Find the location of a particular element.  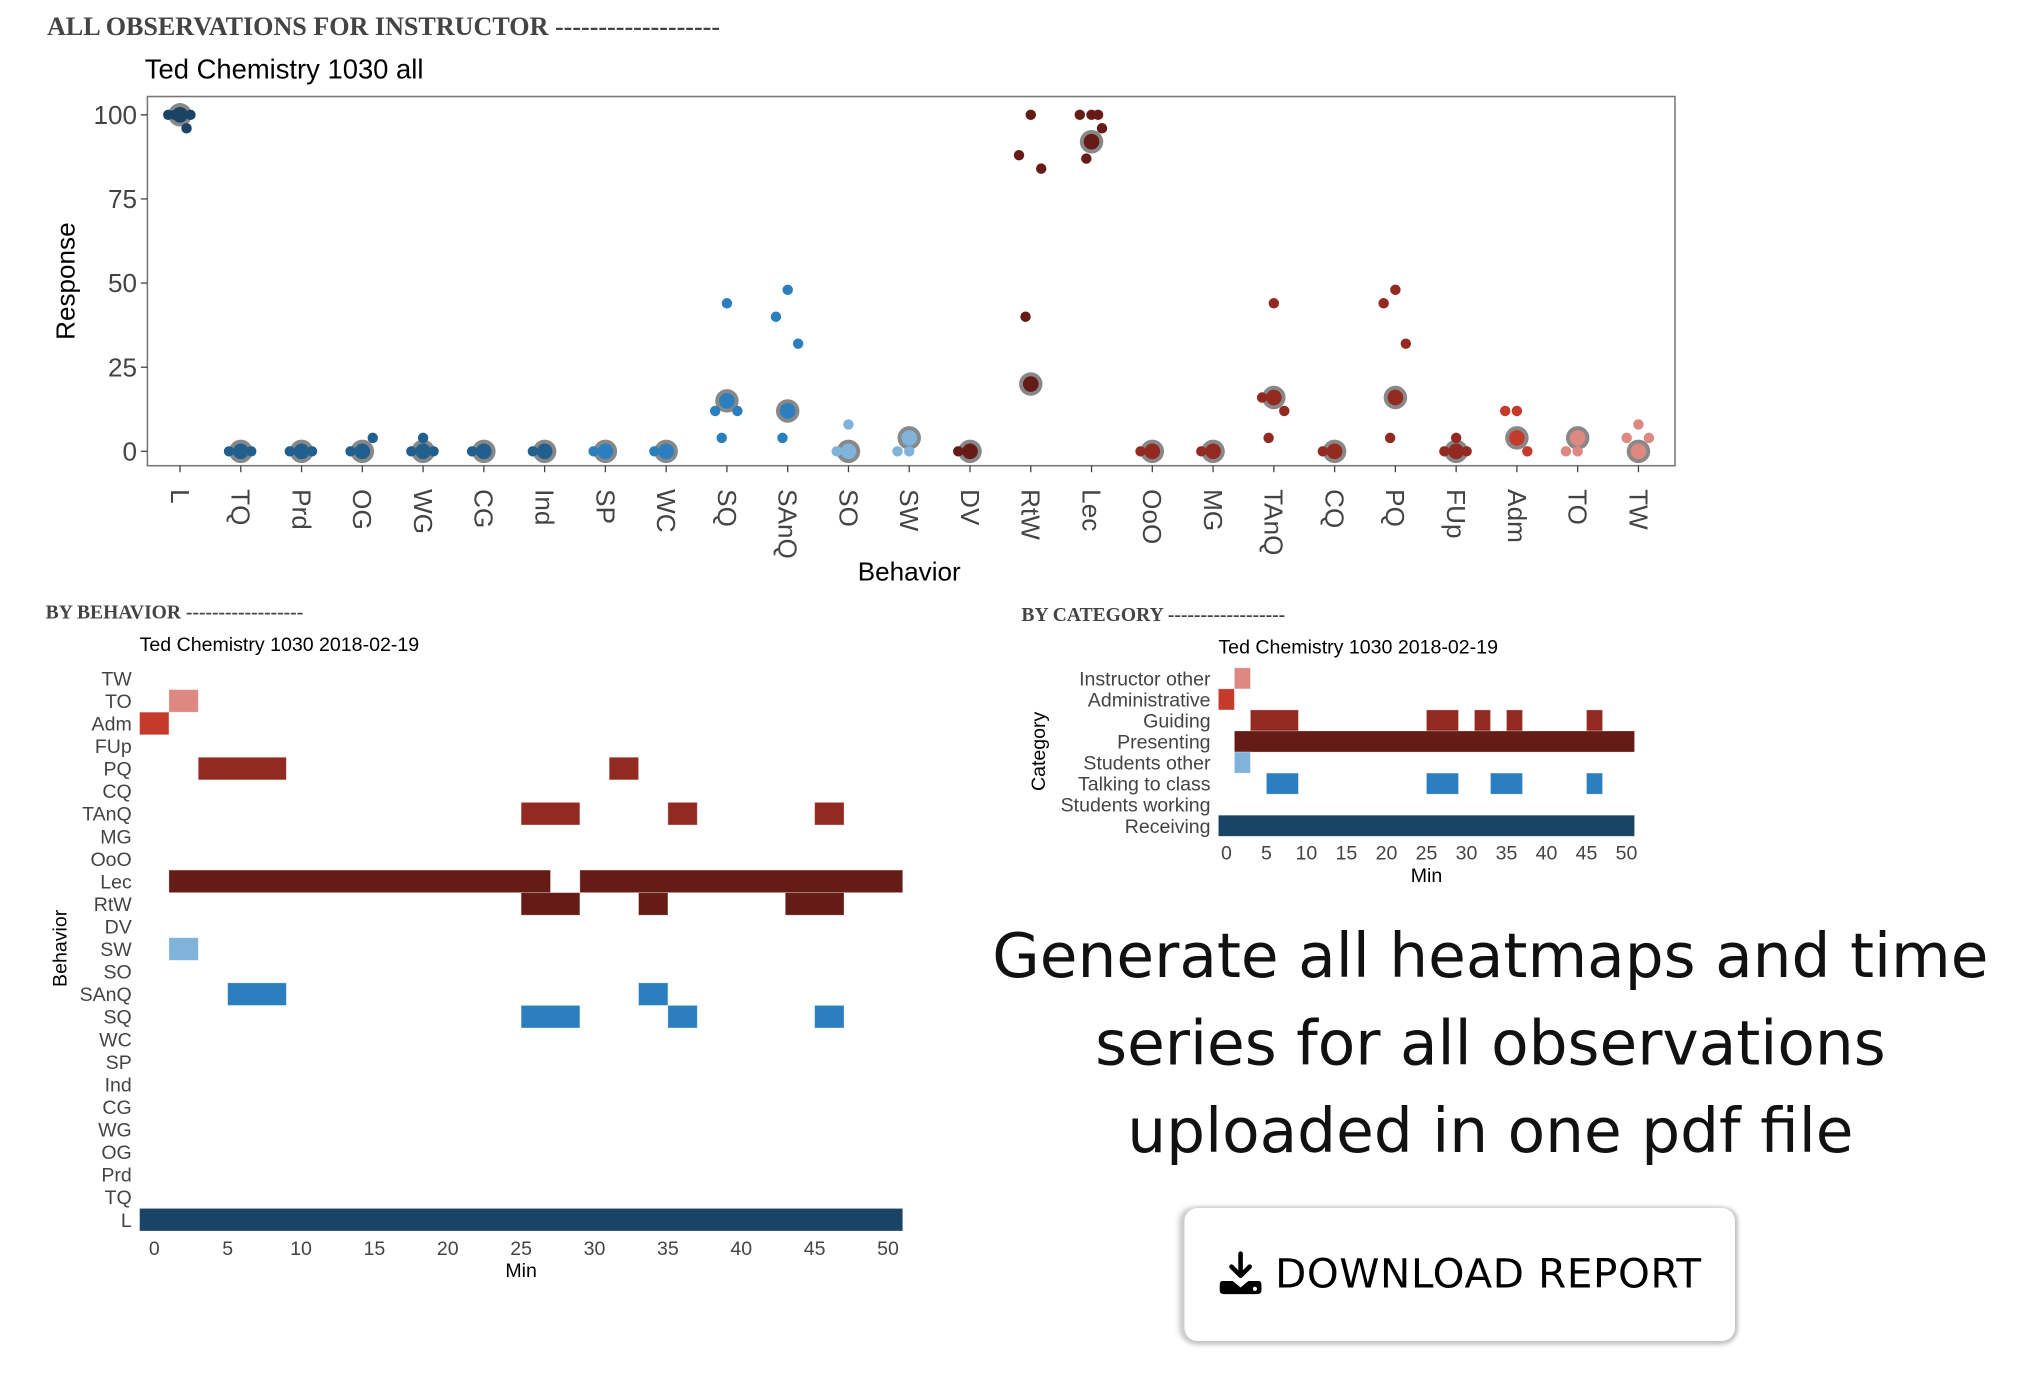

y-axis-label: Category is located at coordinates (1039, 752).